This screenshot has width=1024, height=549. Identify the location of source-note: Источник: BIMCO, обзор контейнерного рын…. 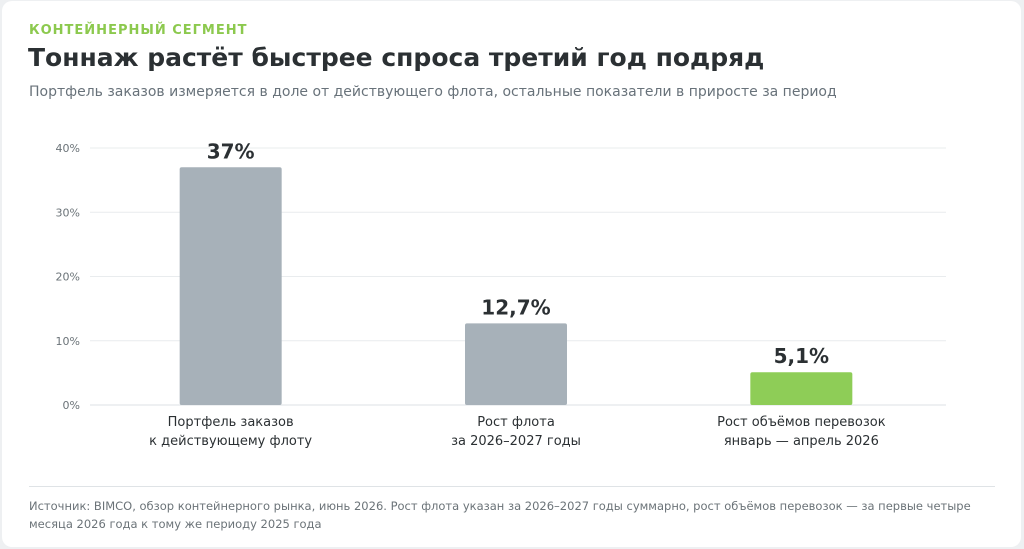
(500, 515).